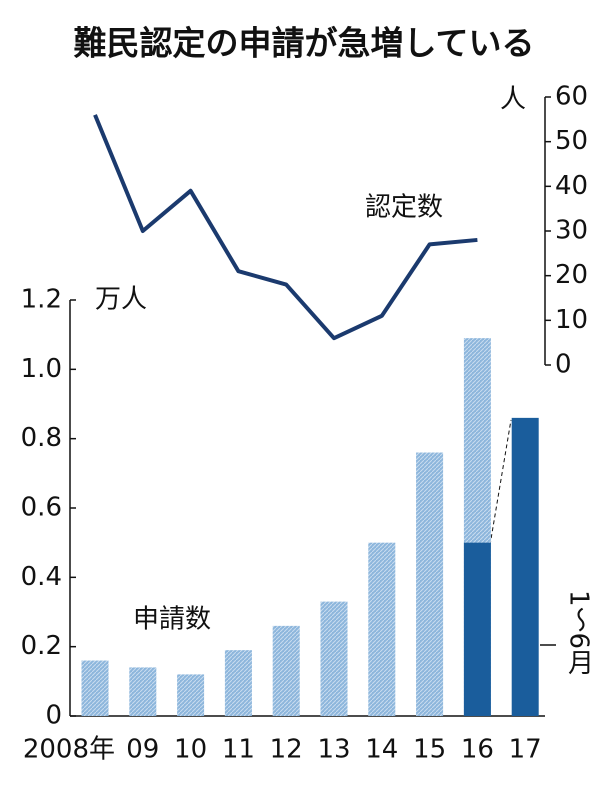 This screenshot has height=787, width=609. Describe the element at coordinates (571, 97) in the screenshot. I see `y2-tick-label: 60` at that location.